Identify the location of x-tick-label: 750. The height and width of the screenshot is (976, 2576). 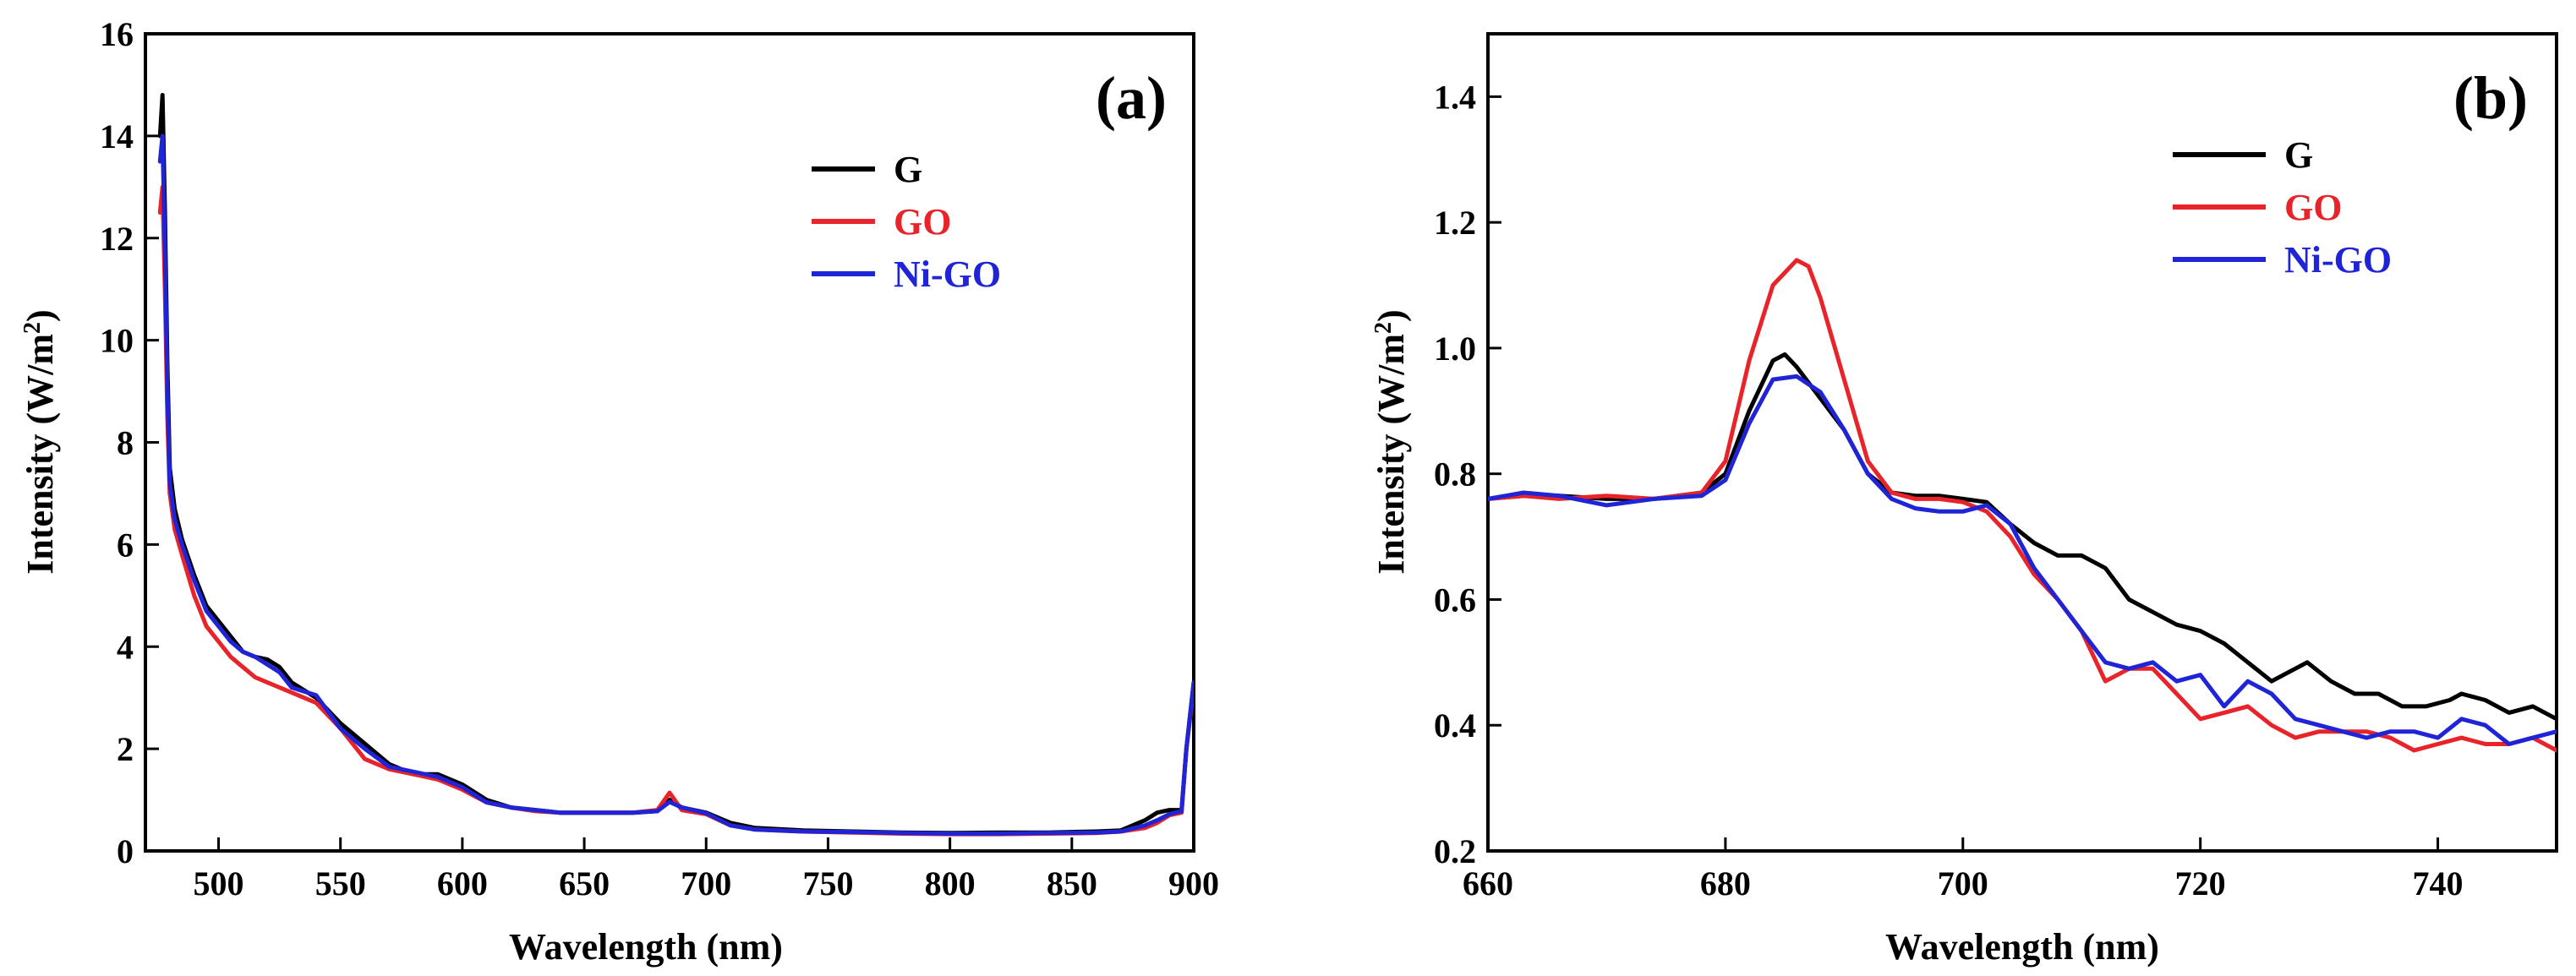
(827, 883).